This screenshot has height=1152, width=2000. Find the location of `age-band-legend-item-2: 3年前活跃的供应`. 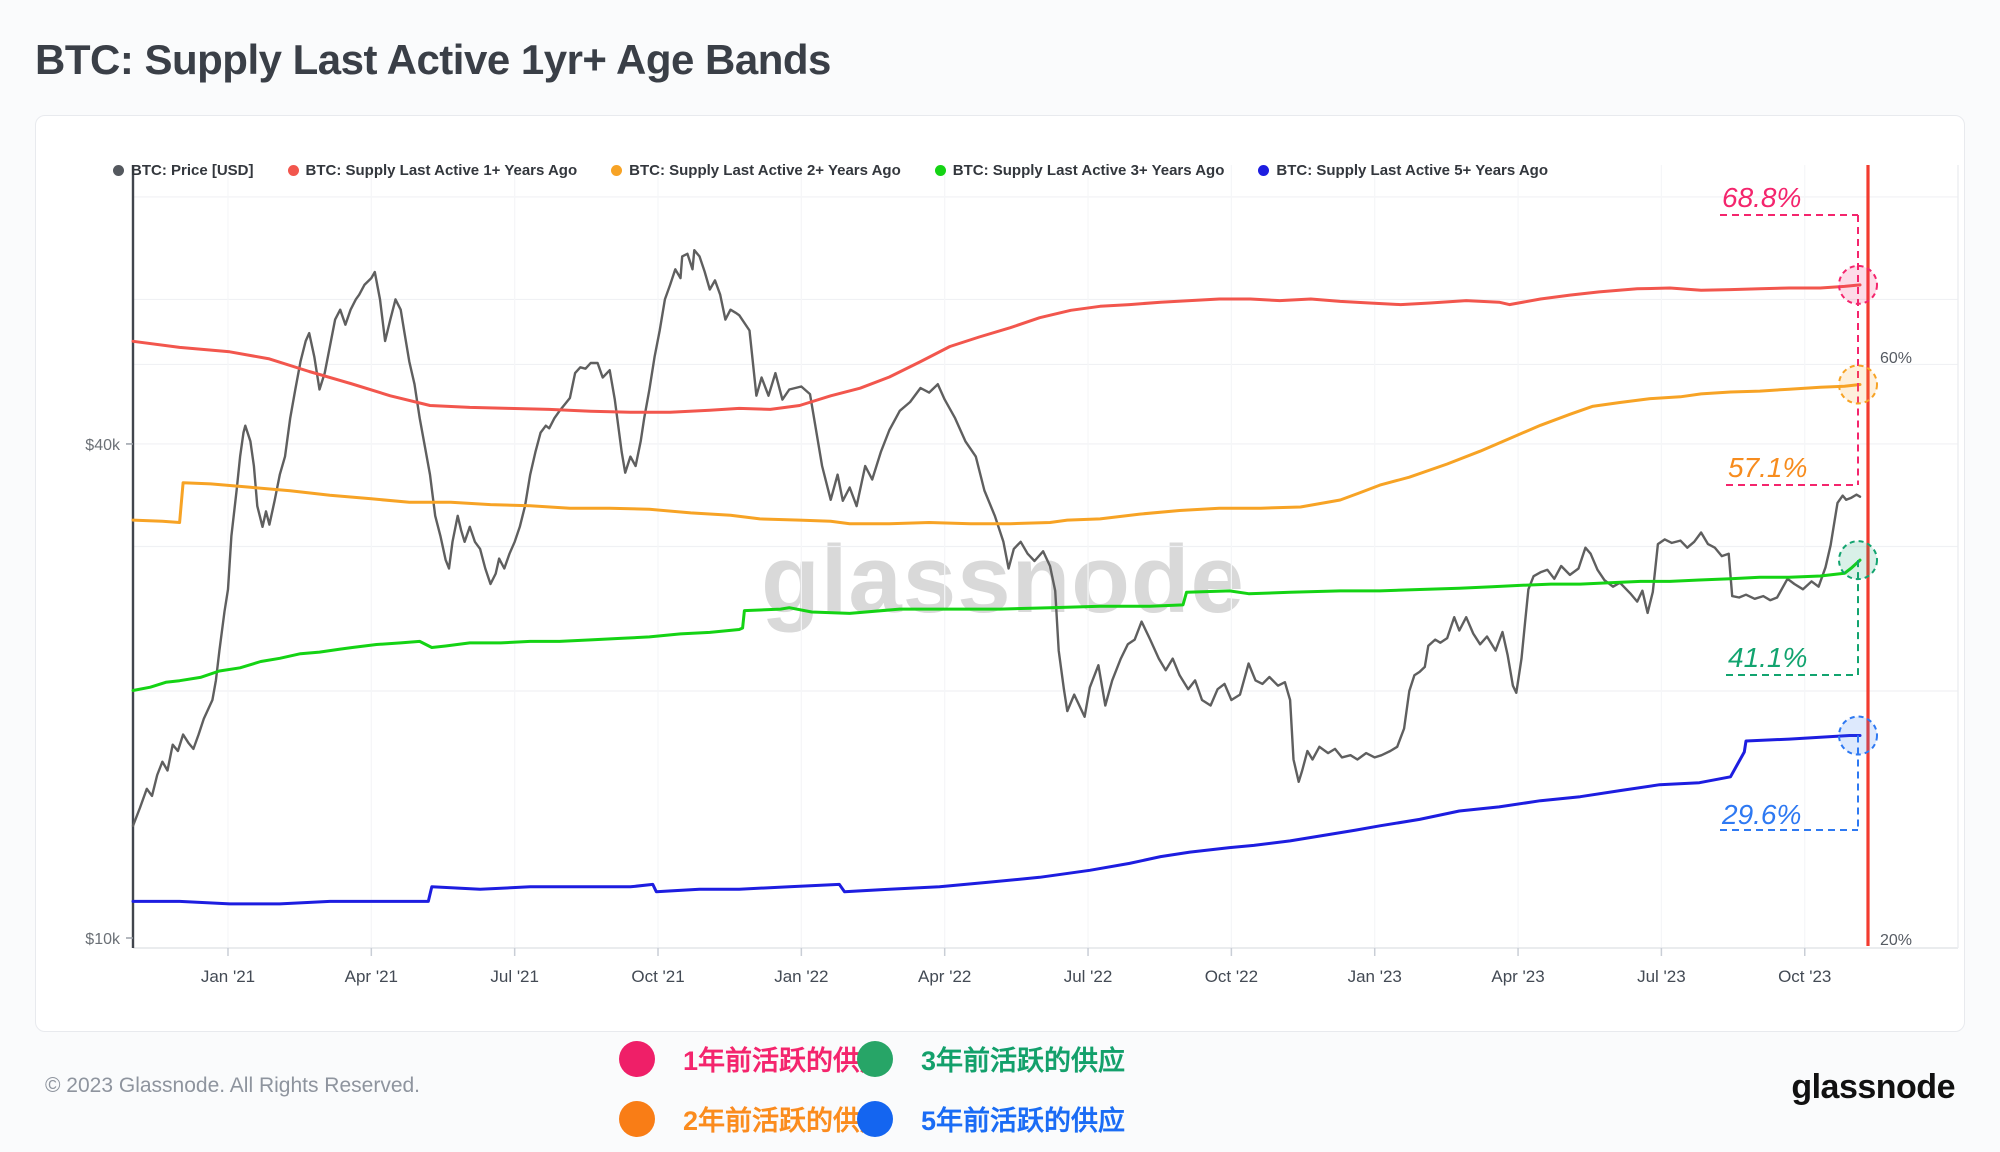

age-band-legend-item-2: 3年前活跃的供应 is located at coordinates (991, 1058).